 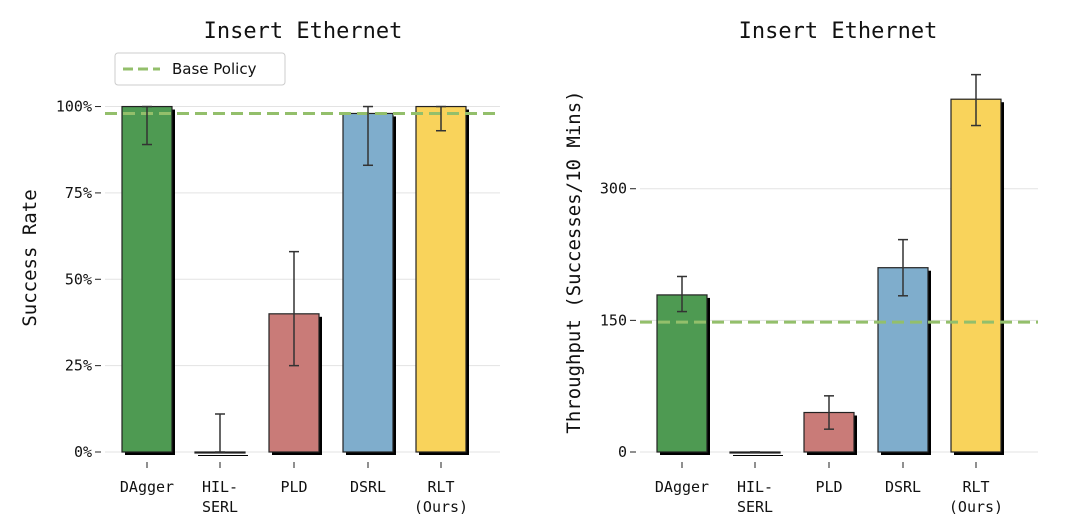 I want to click on legend: Base Policy, so click(x=200, y=69).